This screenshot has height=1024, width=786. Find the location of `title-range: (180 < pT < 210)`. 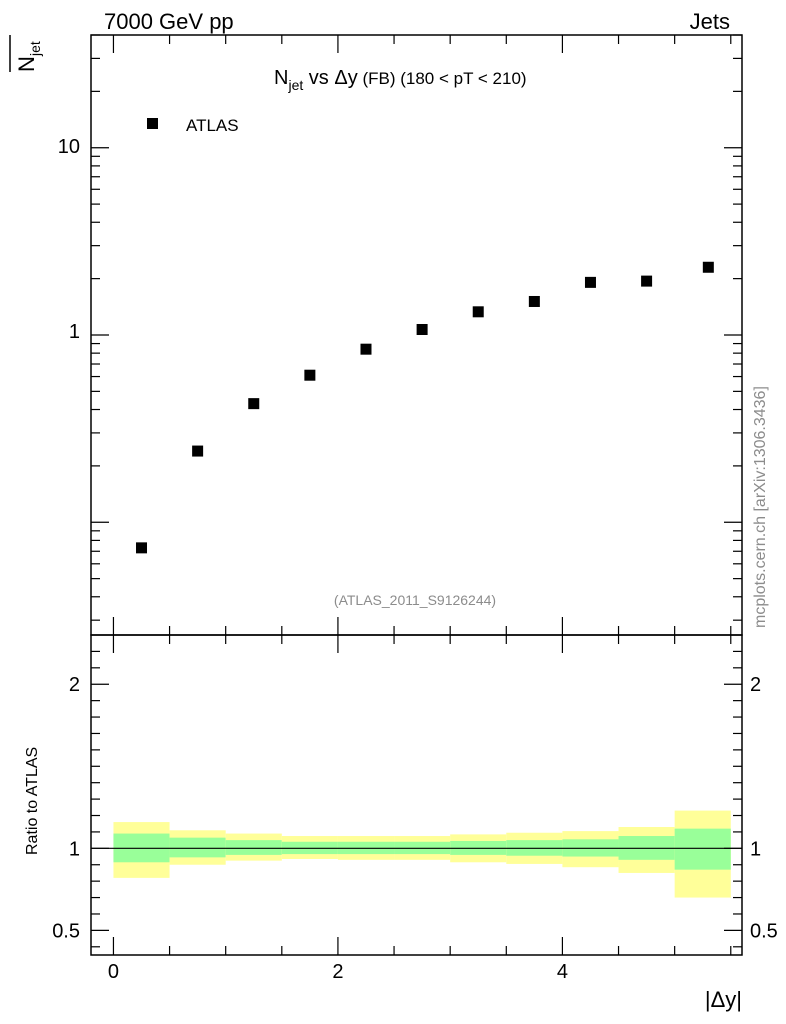

title-range: (180 < pT < 210) is located at coordinates (461, 78).